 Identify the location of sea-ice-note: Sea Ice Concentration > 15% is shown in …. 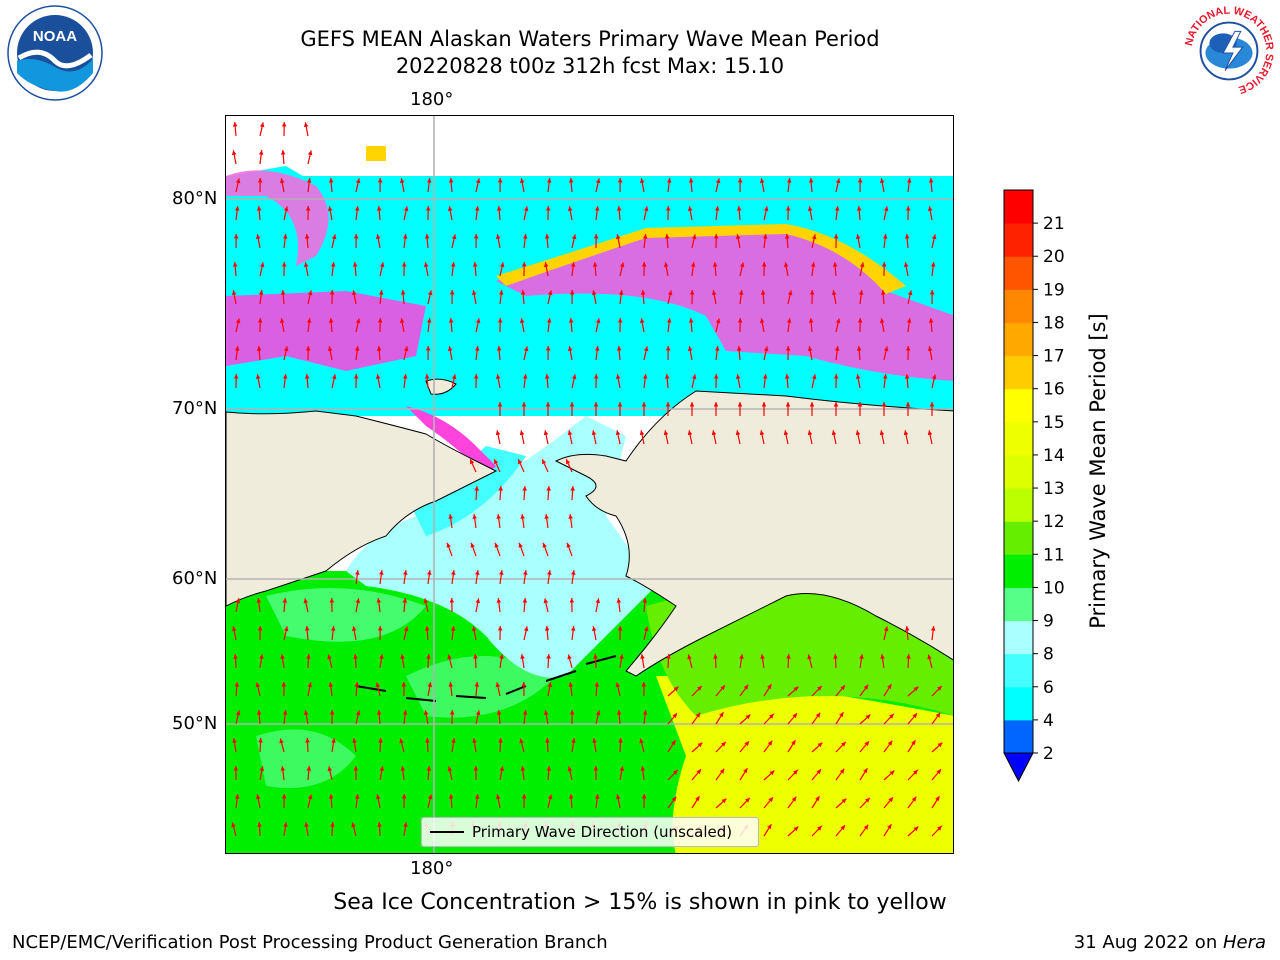
(640, 902).